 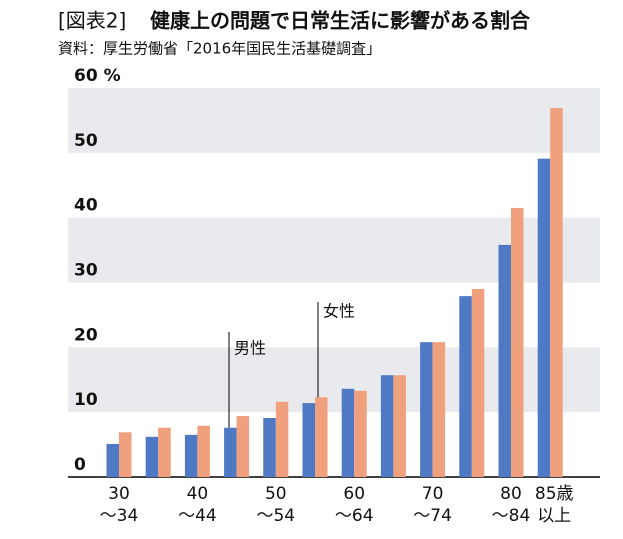 I want to click on x-tick-label: ～64, so click(x=354, y=516).